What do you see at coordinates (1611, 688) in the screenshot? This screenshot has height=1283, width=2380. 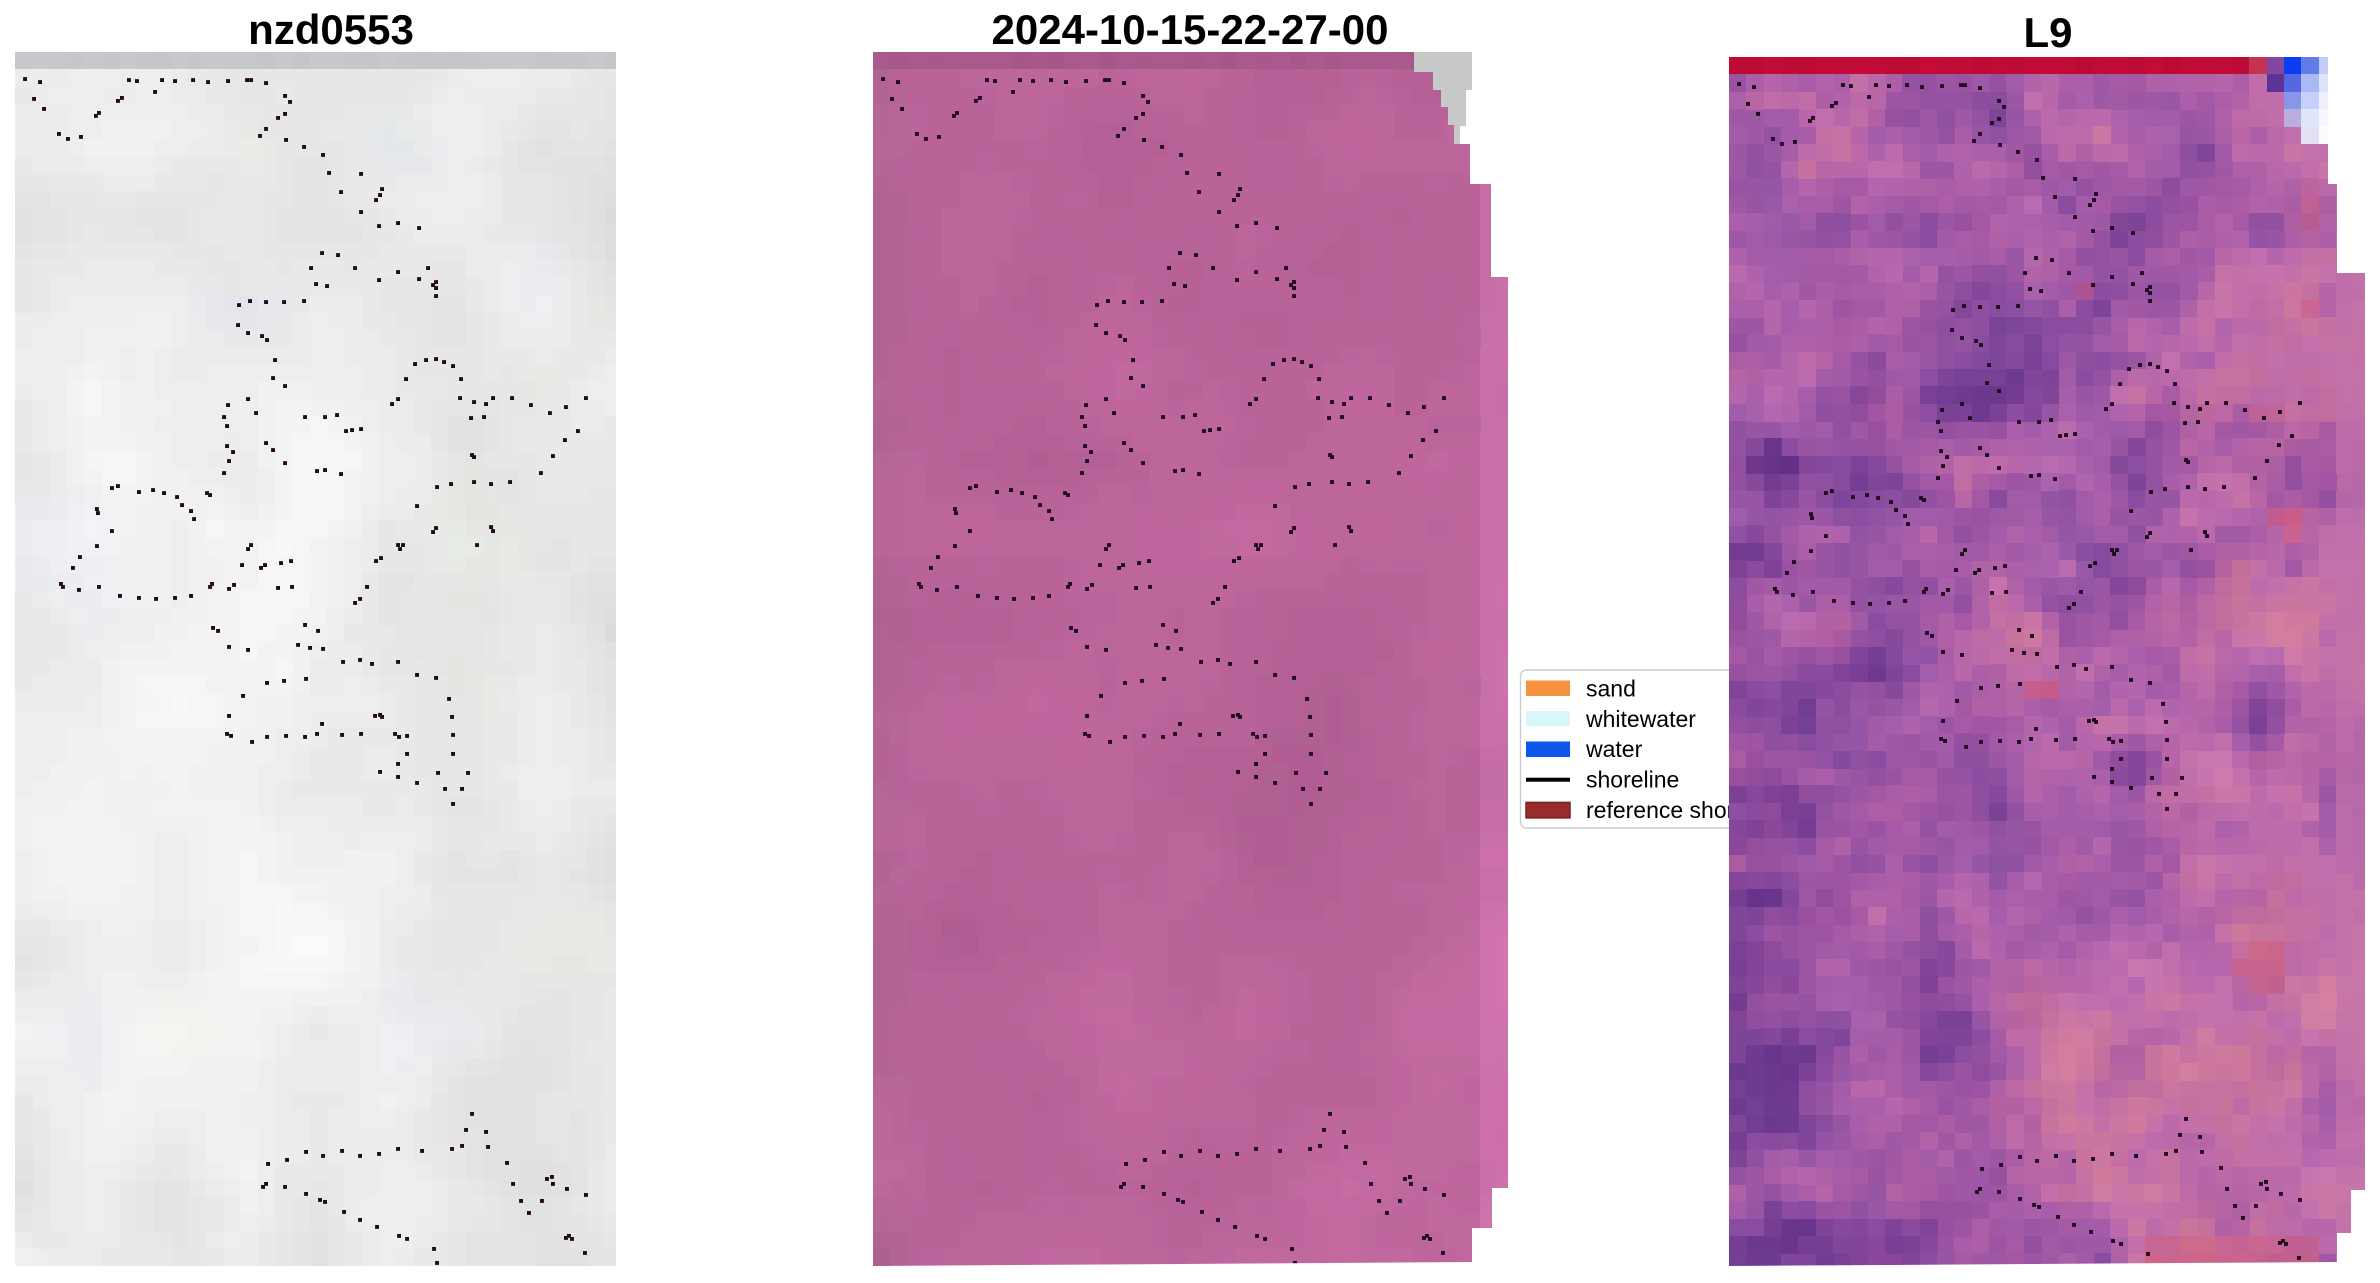 I see `svg-text: sand` at bounding box center [1611, 688].